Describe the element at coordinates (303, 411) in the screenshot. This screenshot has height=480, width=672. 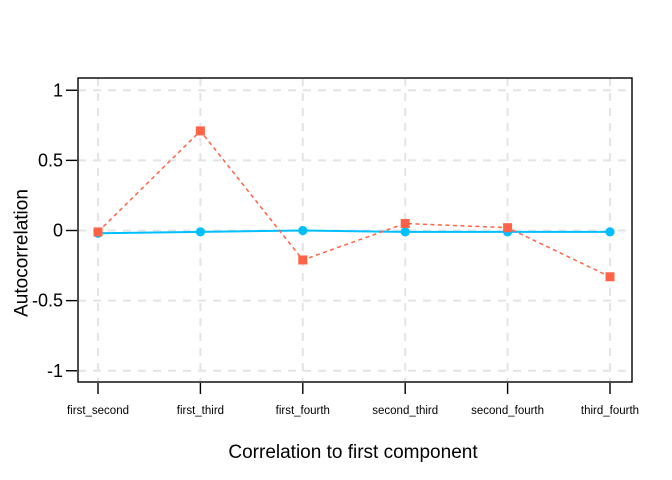
I see `x-tick-label: first_fourth` at that location.